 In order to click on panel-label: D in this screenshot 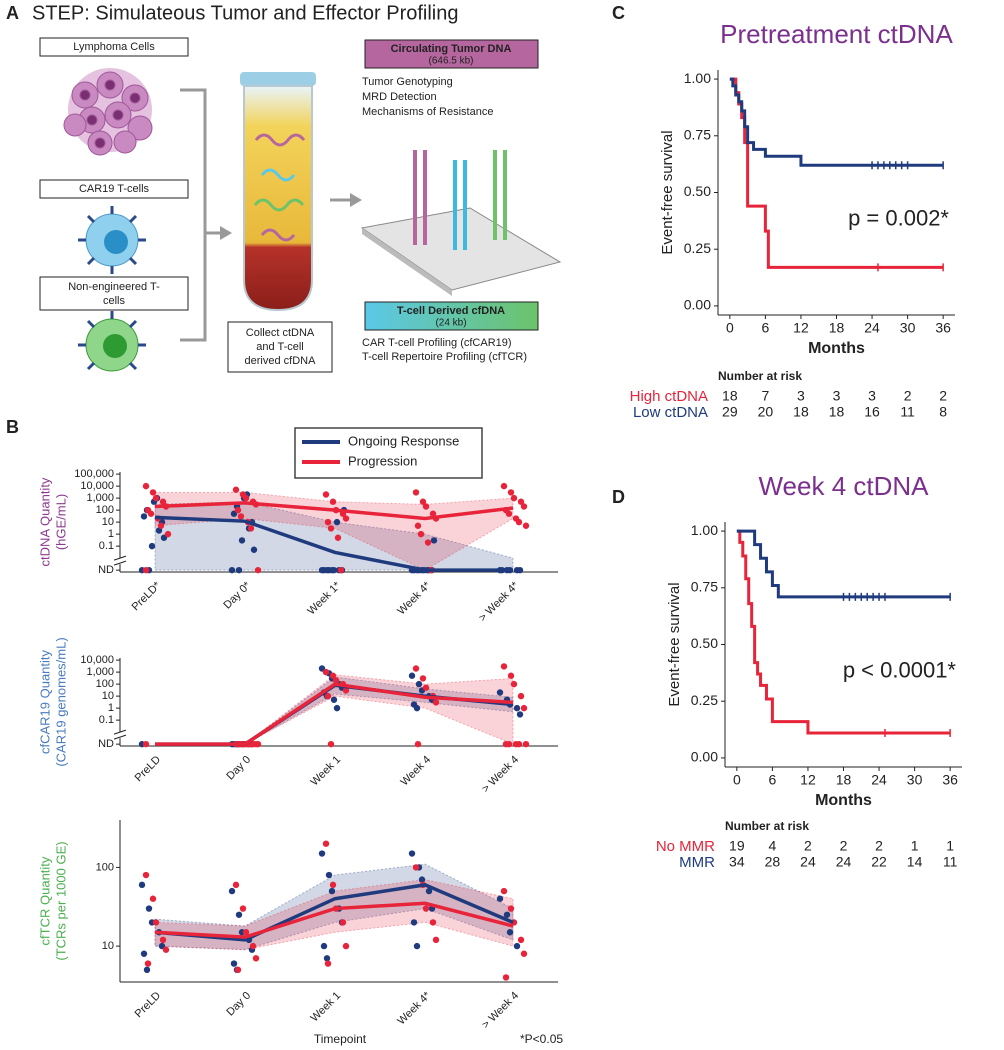, I will do `click(618, 497)`.